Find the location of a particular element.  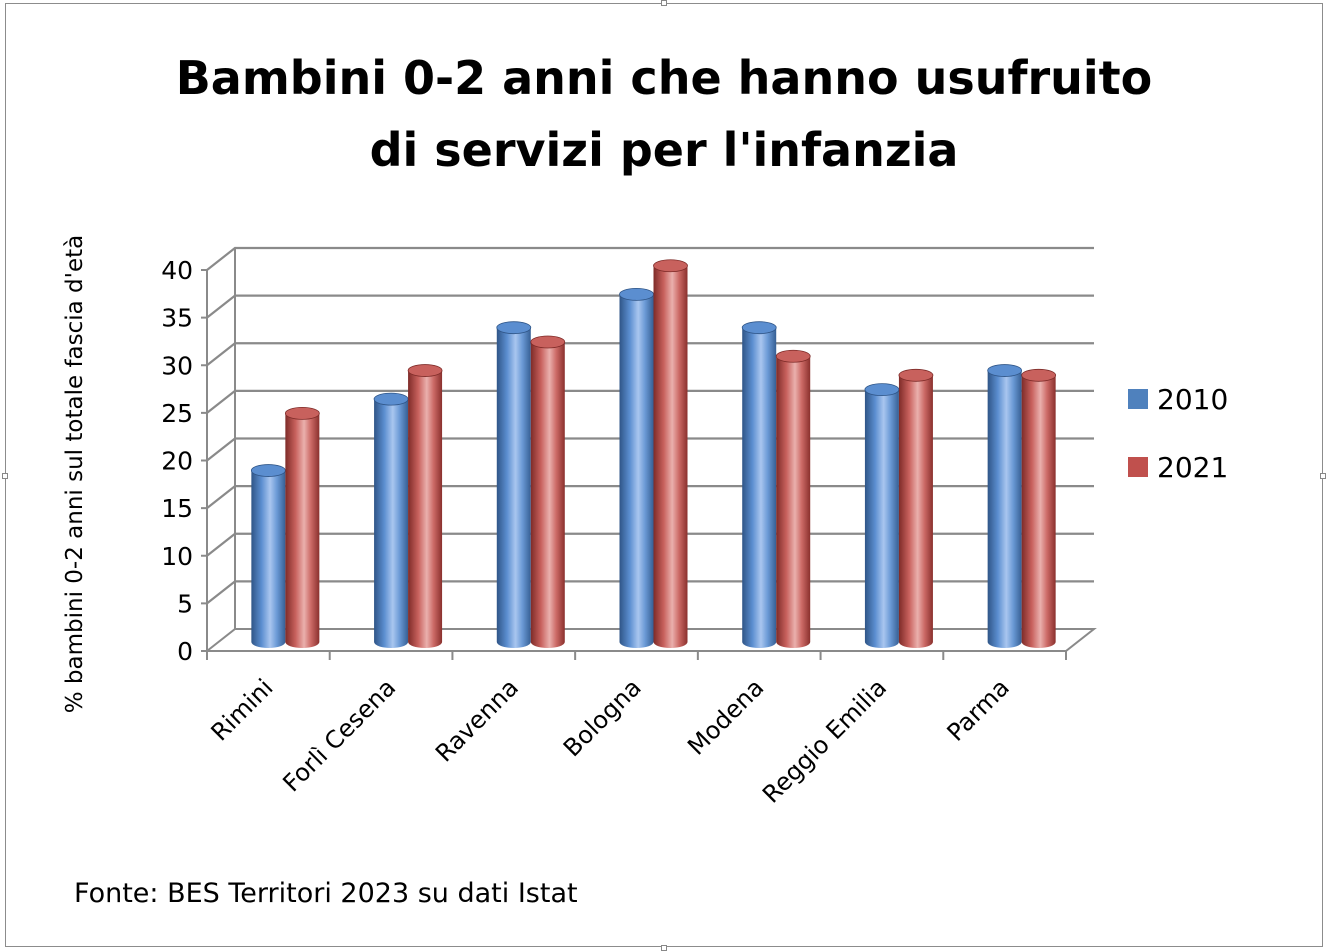

x-tick-label: Ravenna is located at coordinates (477, 720).